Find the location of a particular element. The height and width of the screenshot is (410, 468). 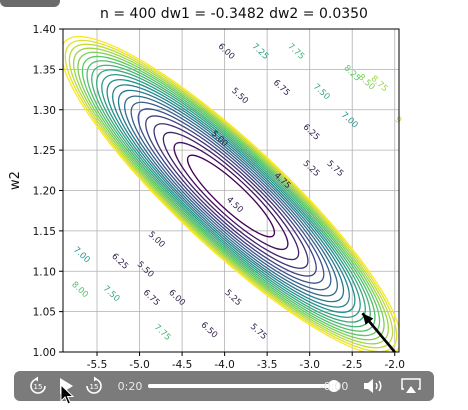

plot-title: n = 400 dw1 = -0.3482 dw2 = 0.0350 is located at coordinates (234, 14).